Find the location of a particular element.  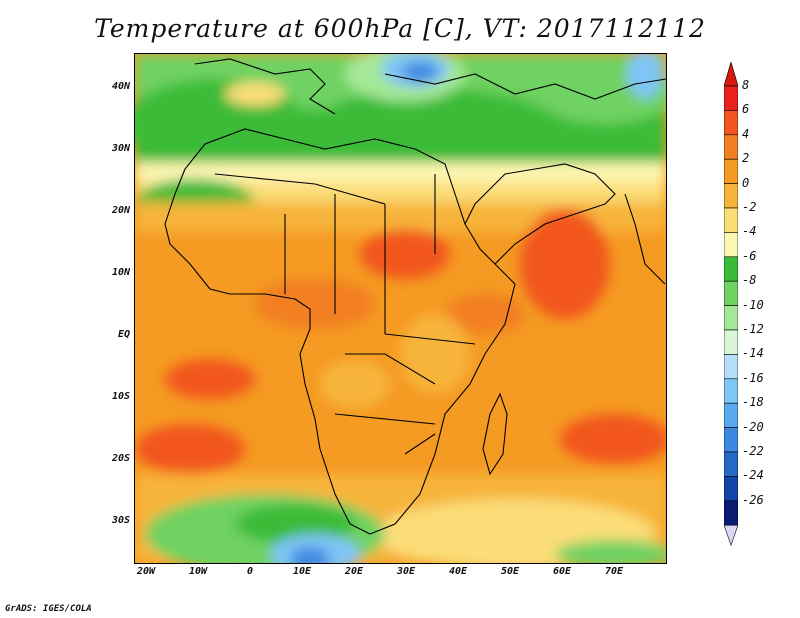

colorbar-label: 6 is located at coordinates (746, 109).